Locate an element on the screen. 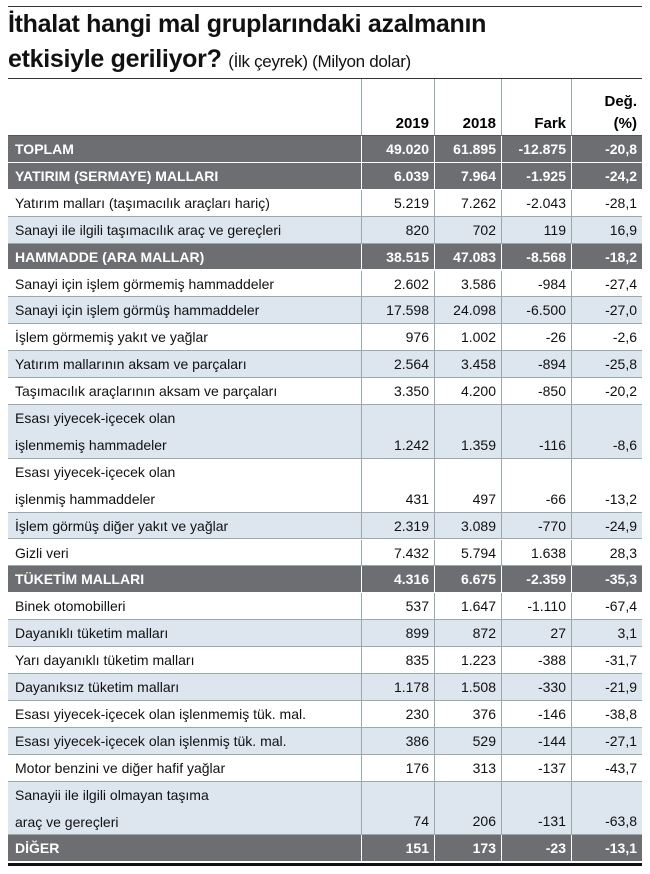 This screenshot has height=874, width=650. row-value: -24,2 is located at coordinates (607, 176).